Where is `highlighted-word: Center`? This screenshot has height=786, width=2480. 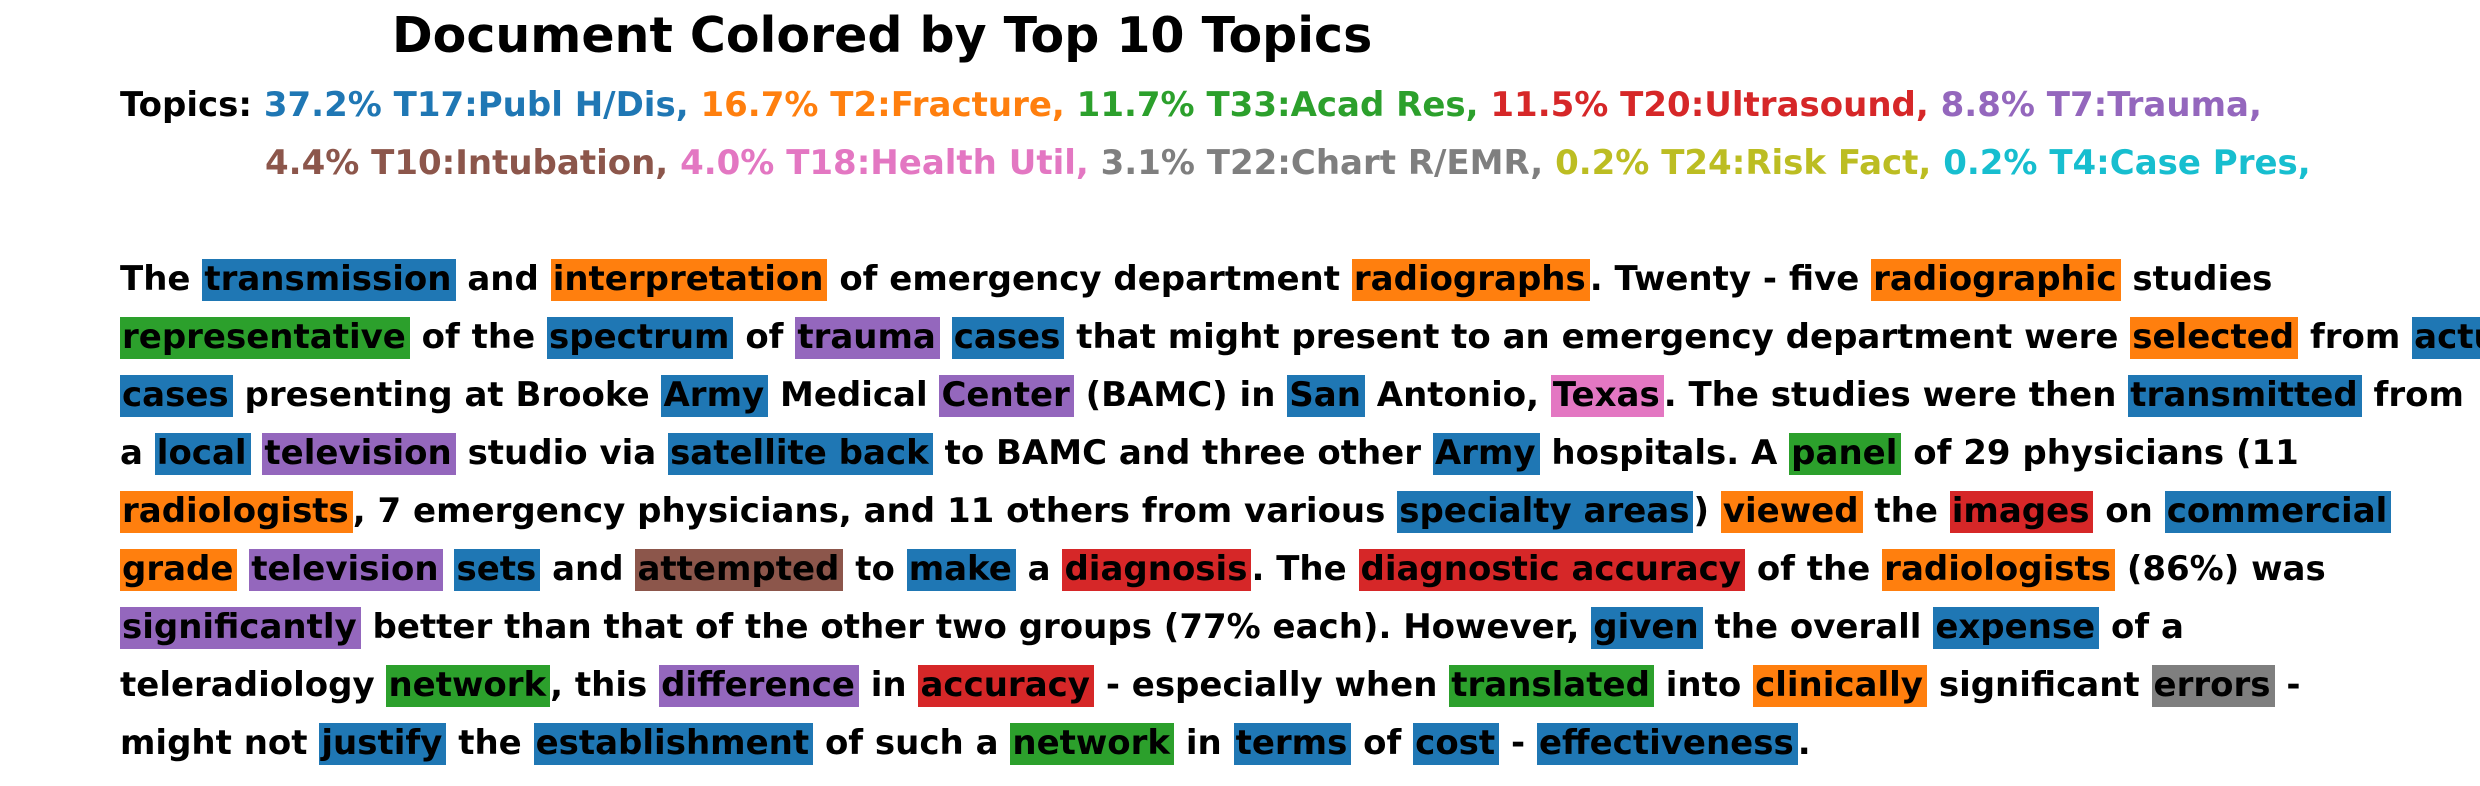 highlighted-word: Center is located at coordinates (1006, 396).